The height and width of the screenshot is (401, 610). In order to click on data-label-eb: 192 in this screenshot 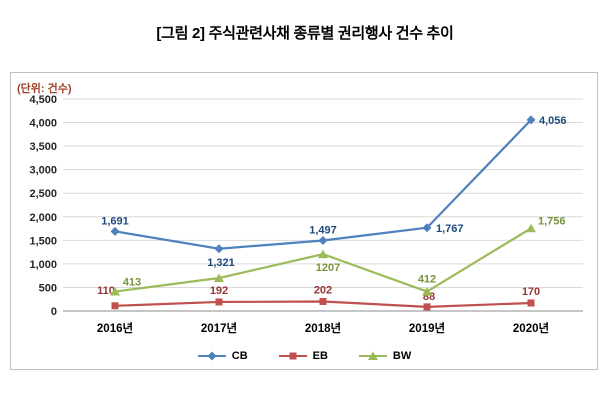, I will do `click(219, 291)`.